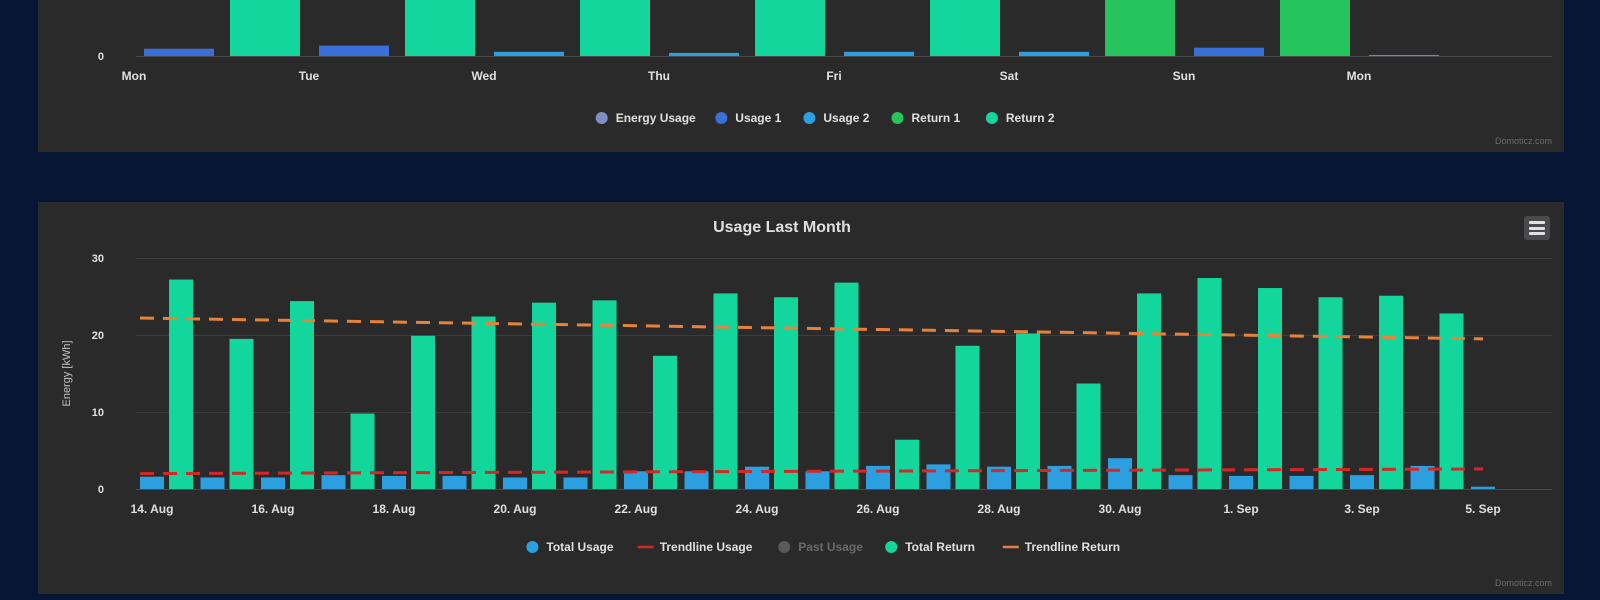  Describe the element at coordinates (878, 509) in the screenshot. I see `x-tick-label: 26. Aug` at that location.